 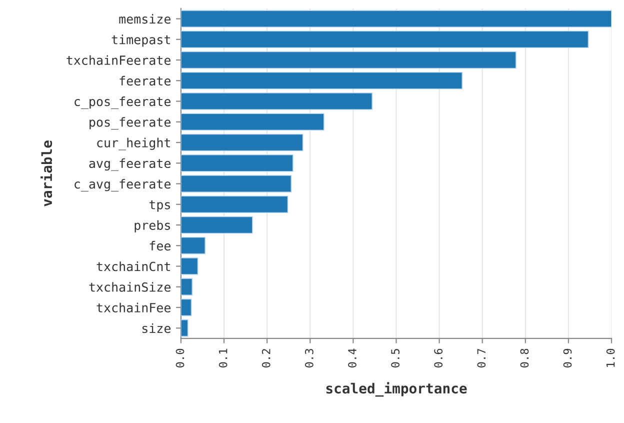 What do you see at coordinates (130, 123) in the screenshot?
I see `y-tick-label: pos_feerate` at bounding box center [130, 123].